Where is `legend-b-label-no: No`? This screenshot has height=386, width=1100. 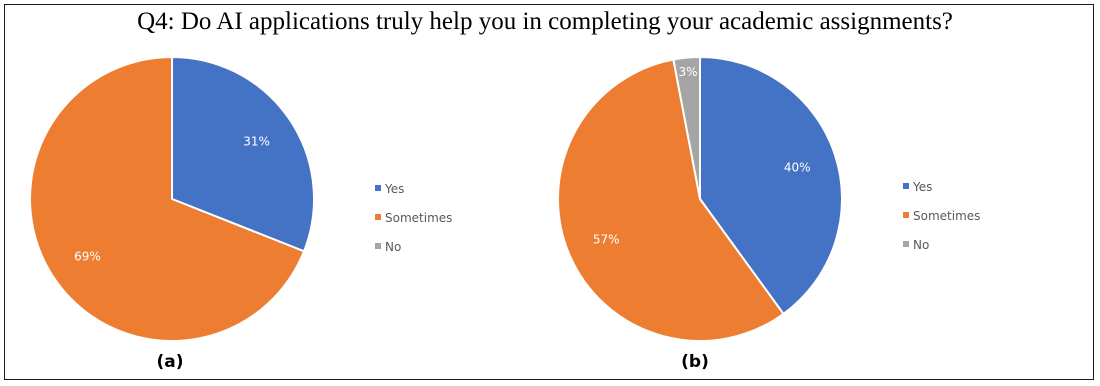 legend-b-label-no: No is located at coordinates (921, 245).